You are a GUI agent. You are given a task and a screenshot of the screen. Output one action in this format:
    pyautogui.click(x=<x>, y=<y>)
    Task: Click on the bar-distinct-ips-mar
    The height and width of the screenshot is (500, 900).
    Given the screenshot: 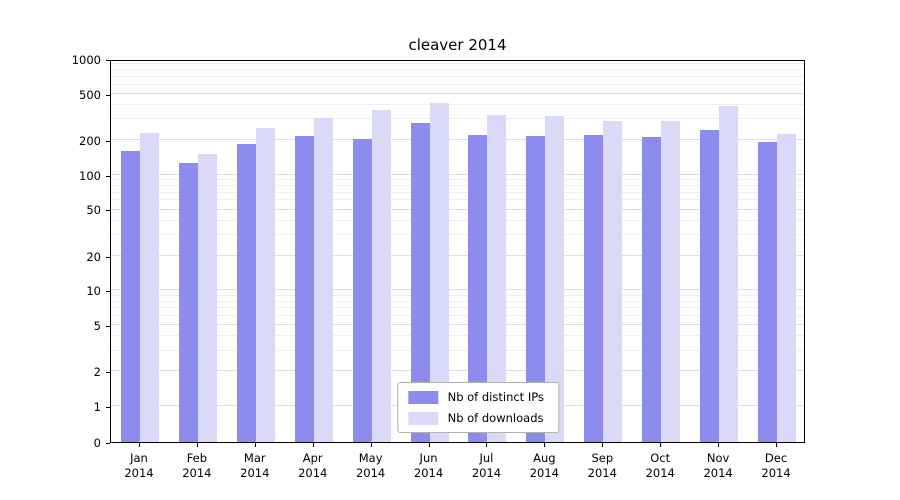 What is the action you would take?
    pyautogui.click(x=246, y=292)
    